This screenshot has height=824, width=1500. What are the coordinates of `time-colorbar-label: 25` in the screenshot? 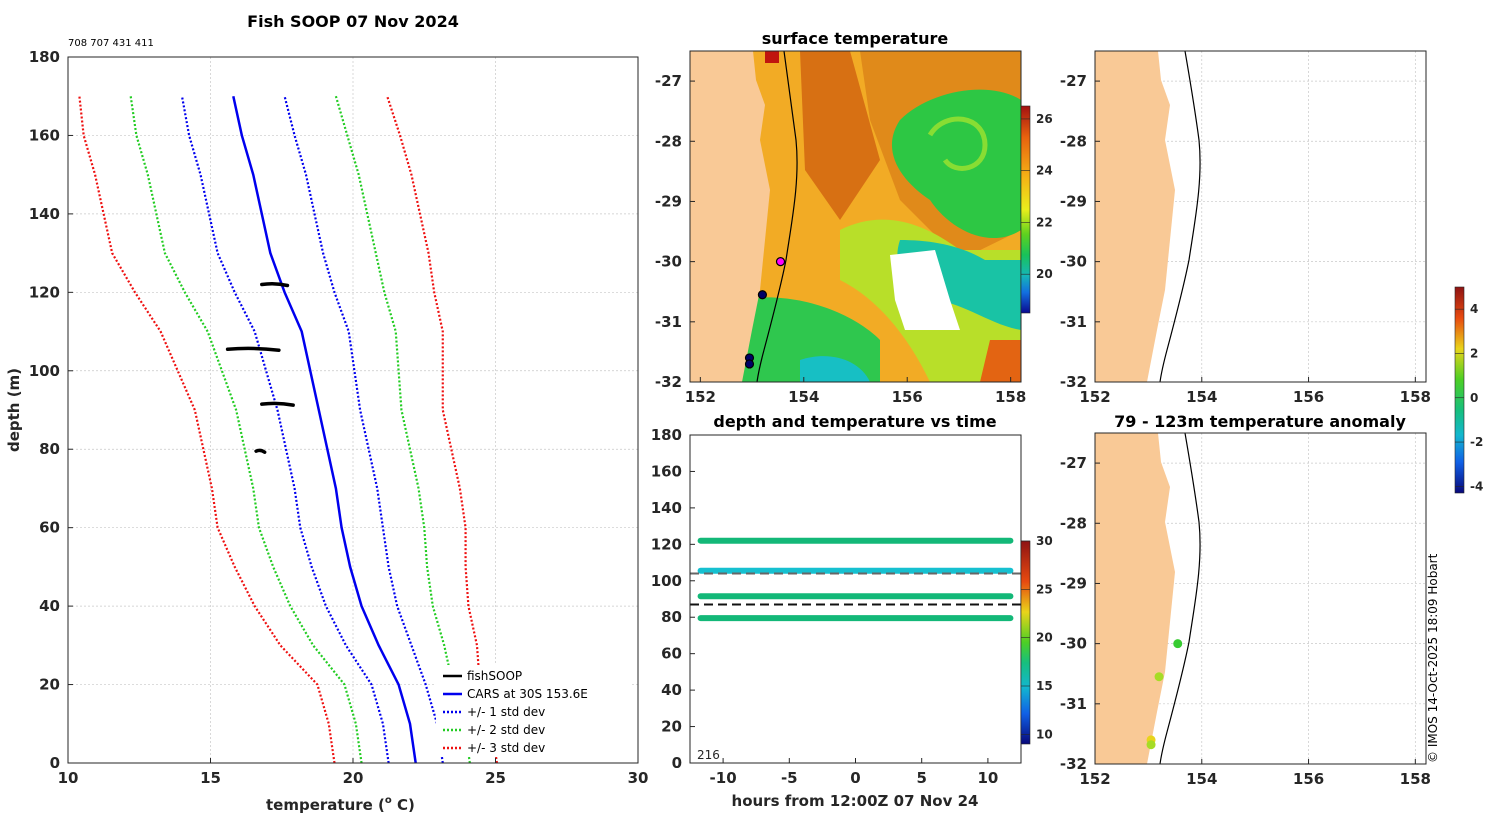 It's located at (1044, 589).